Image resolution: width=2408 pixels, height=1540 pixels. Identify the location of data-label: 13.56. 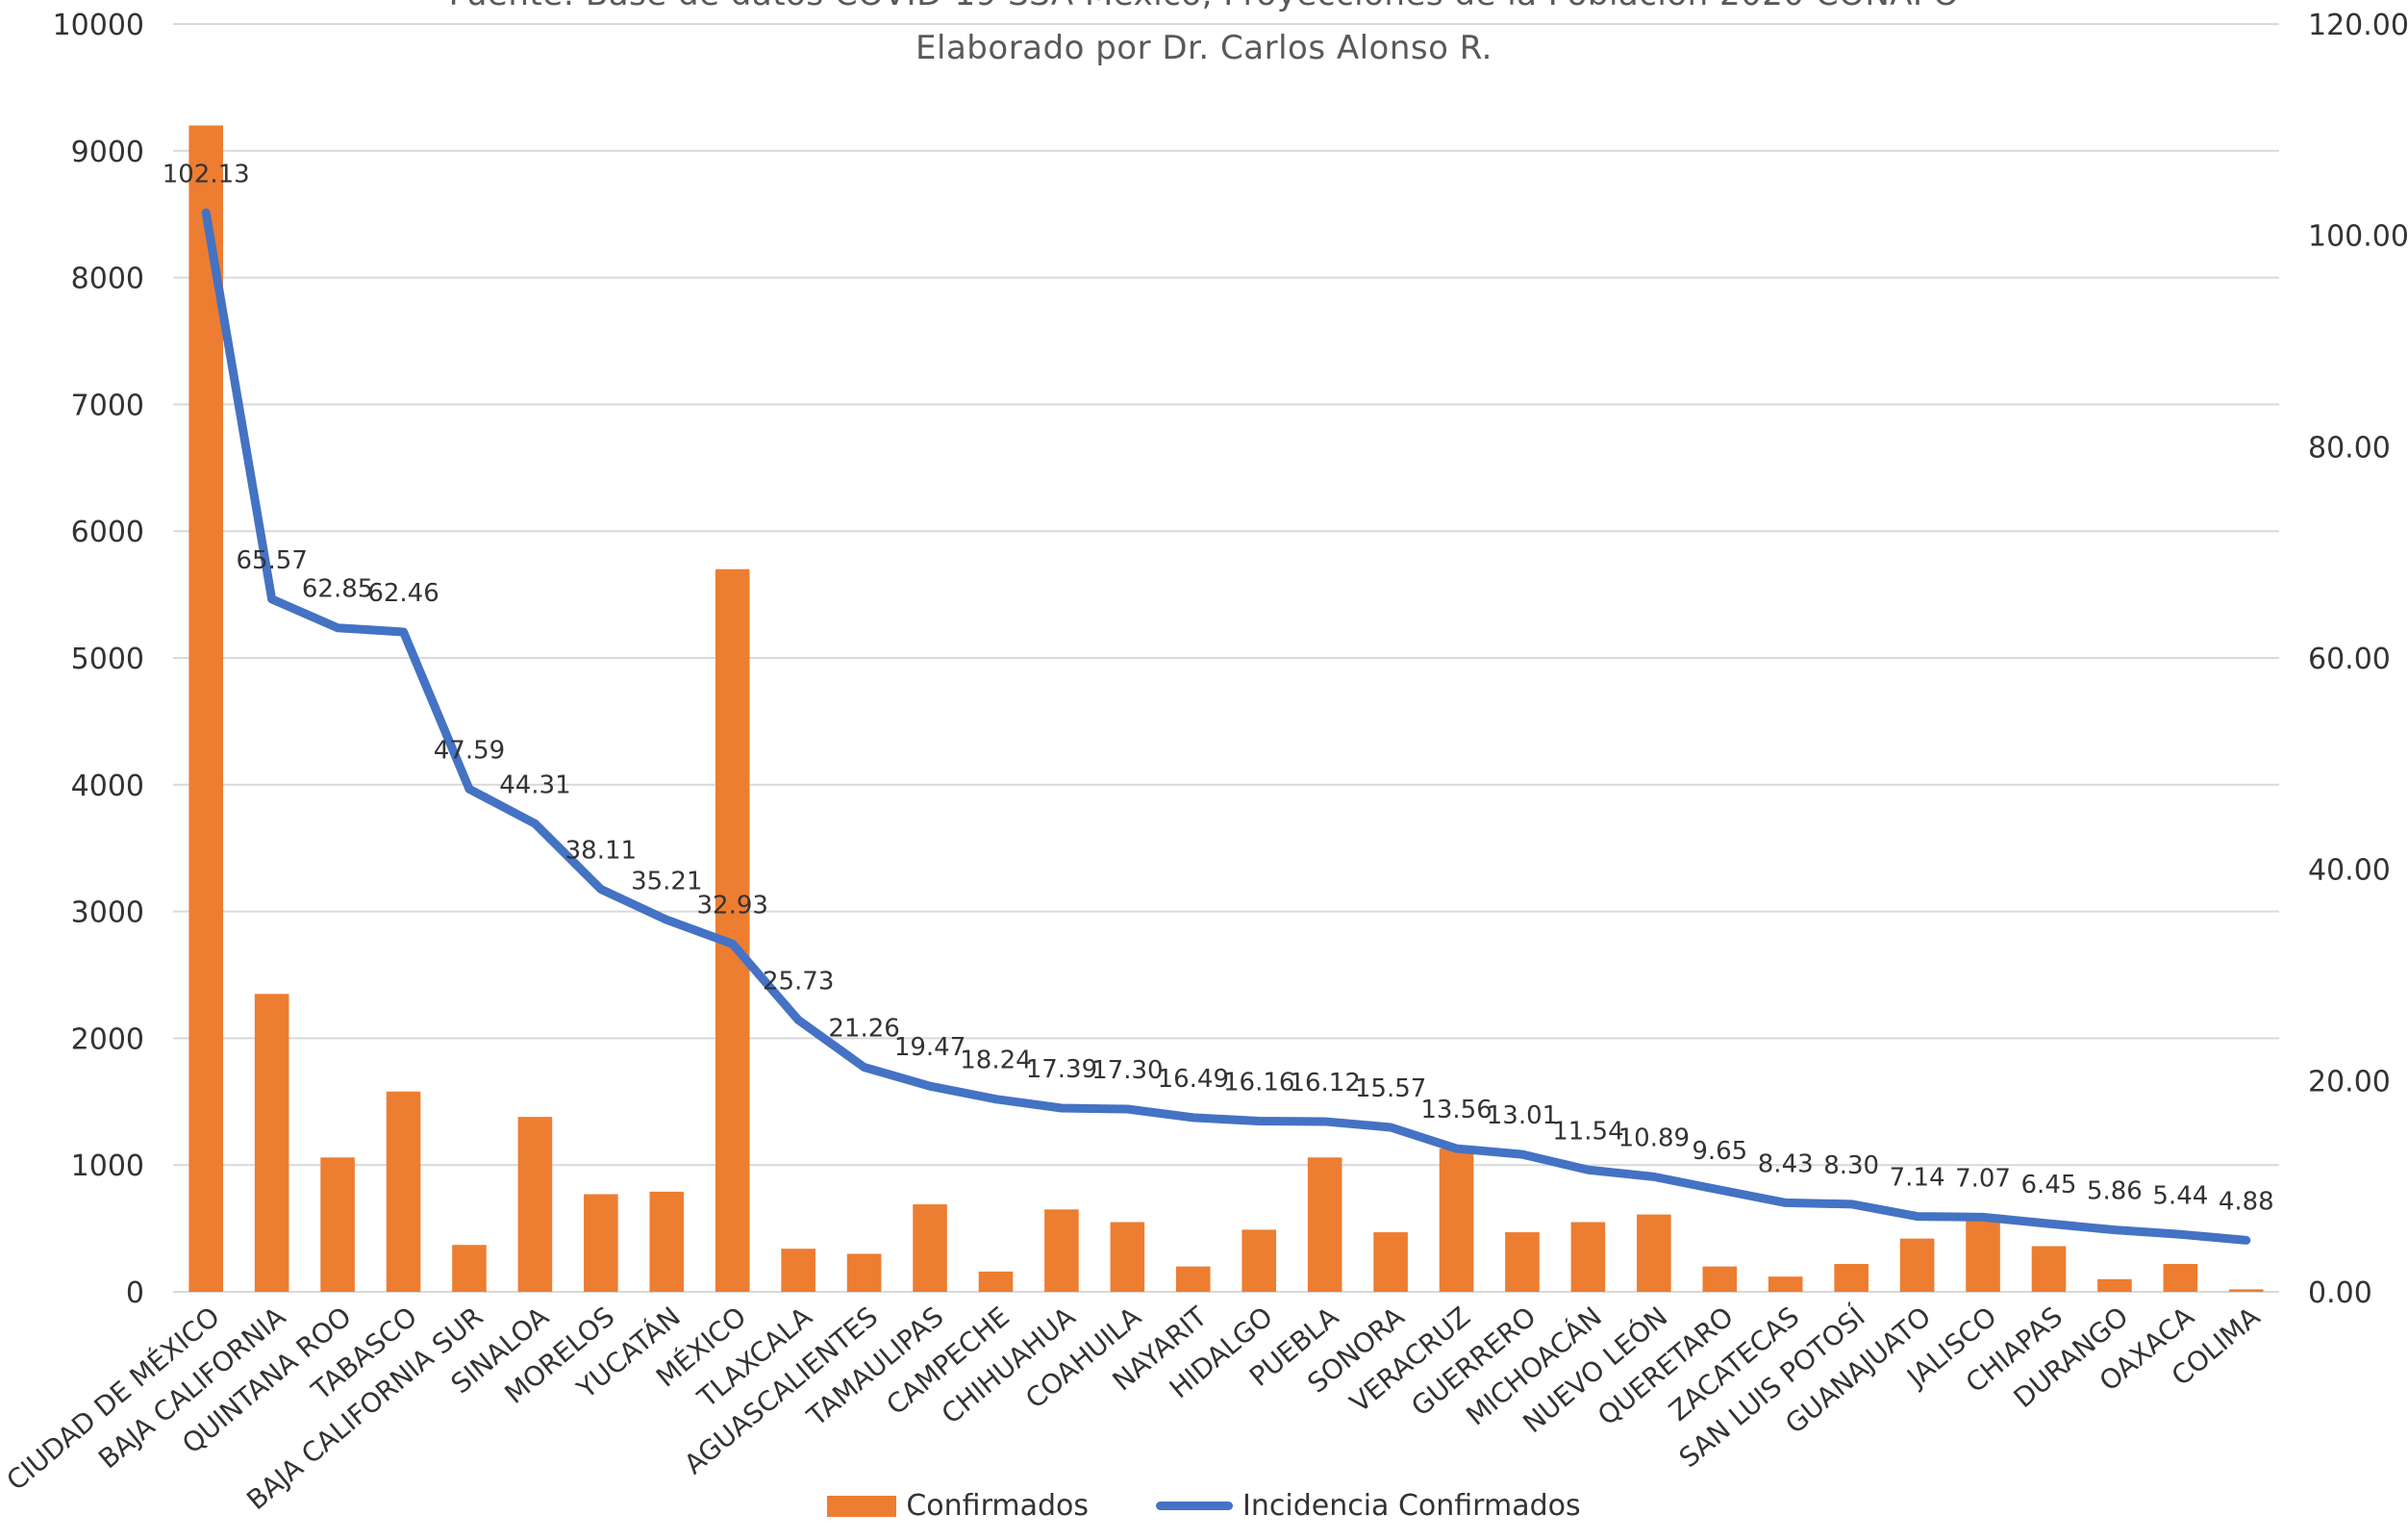
(1456, 1110).